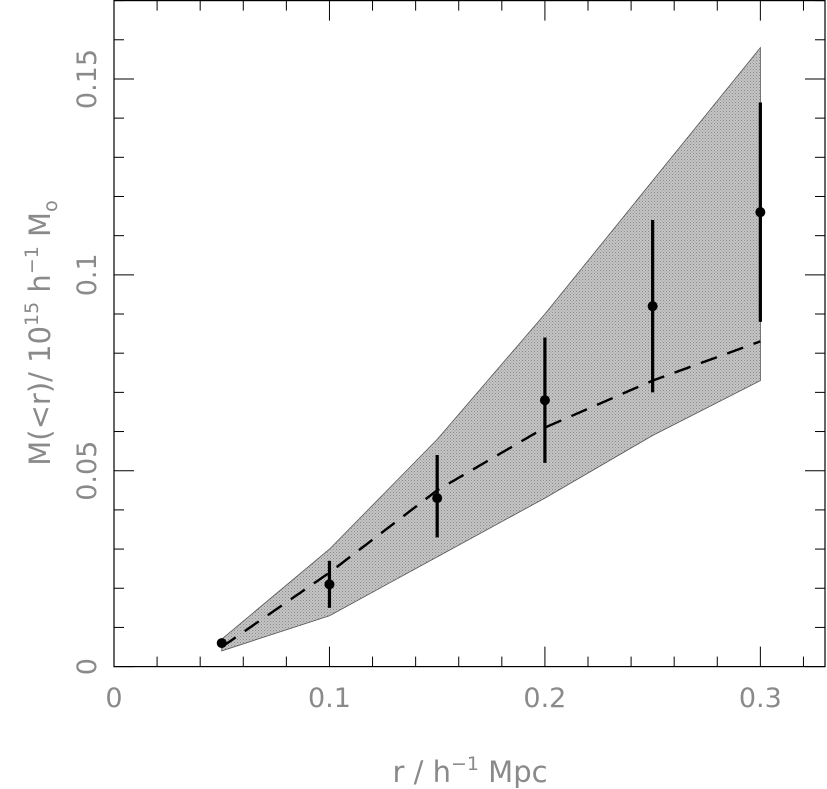 The width and height of the screenshot is (827, 789). I want to click on y-tick-label: 0.1, so click(87, 274).